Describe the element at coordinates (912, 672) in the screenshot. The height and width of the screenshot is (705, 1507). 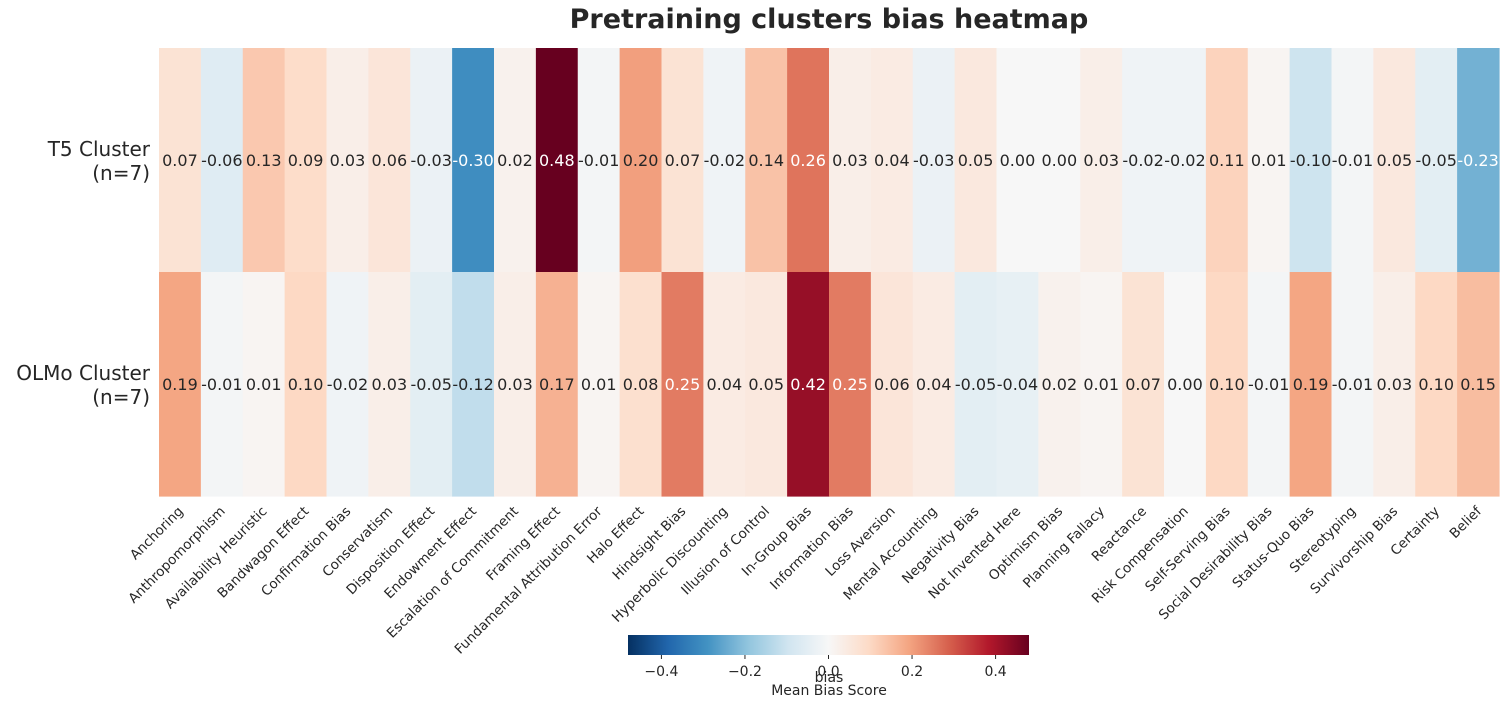
I see `colorbar-tick-label: 0.2` at that location.